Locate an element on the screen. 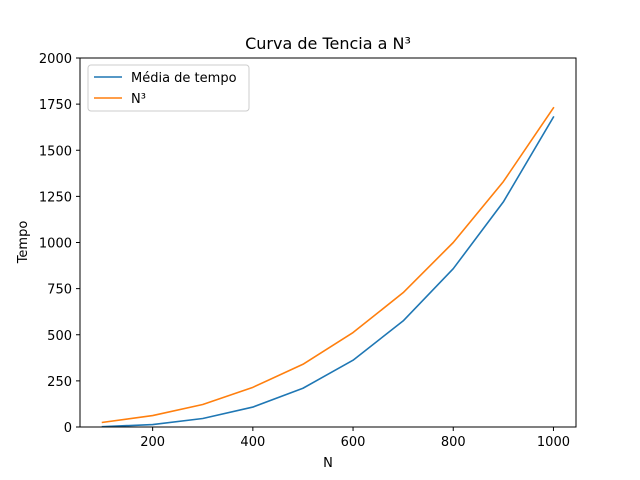 This screenshot has width=640, height=480. chart-title: Curva de Tencia a N³ is located at coordinates (328, 43).